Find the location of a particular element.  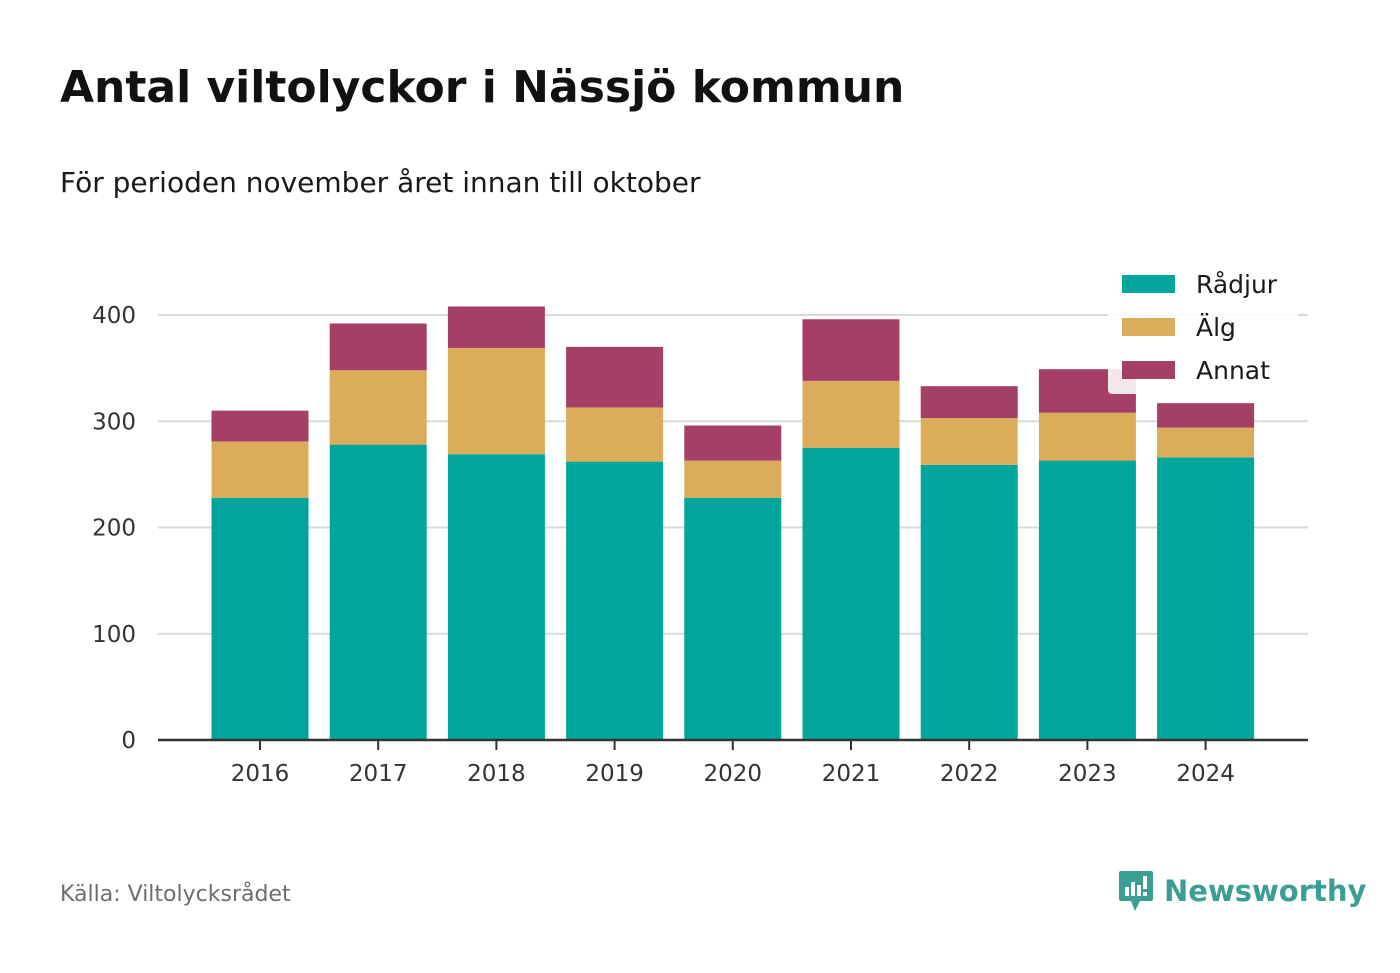

x-tick-label: 2018 is located at coordinates (496, 774).